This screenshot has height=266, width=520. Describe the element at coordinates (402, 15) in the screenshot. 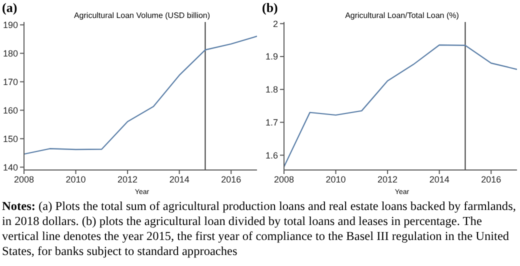

I see `chart-subtitle: Agricultural Loan/Total Loan (%)` at that location.